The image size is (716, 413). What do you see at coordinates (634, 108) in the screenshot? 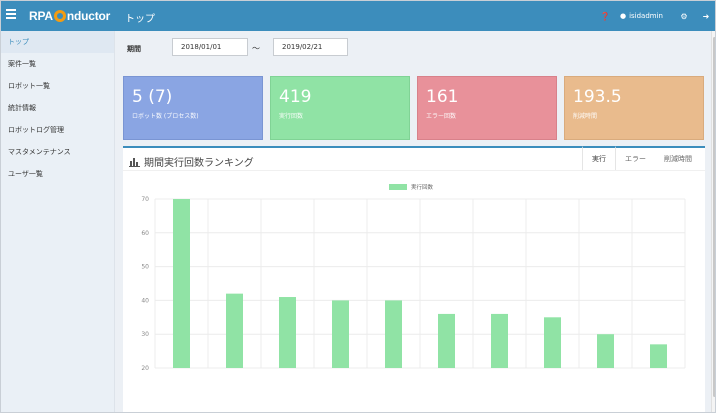
I see `stat-reduced-time: 193.5 削減時間` at bounding box center [634, 108].